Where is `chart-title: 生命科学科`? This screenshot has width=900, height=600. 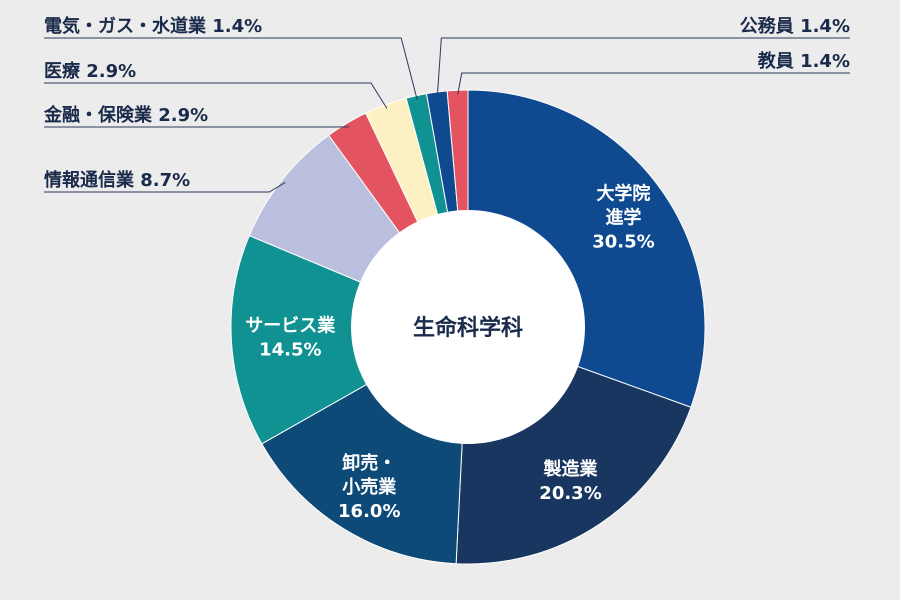
chart-title: 生命科学科 is located at coordinates (468, 328).